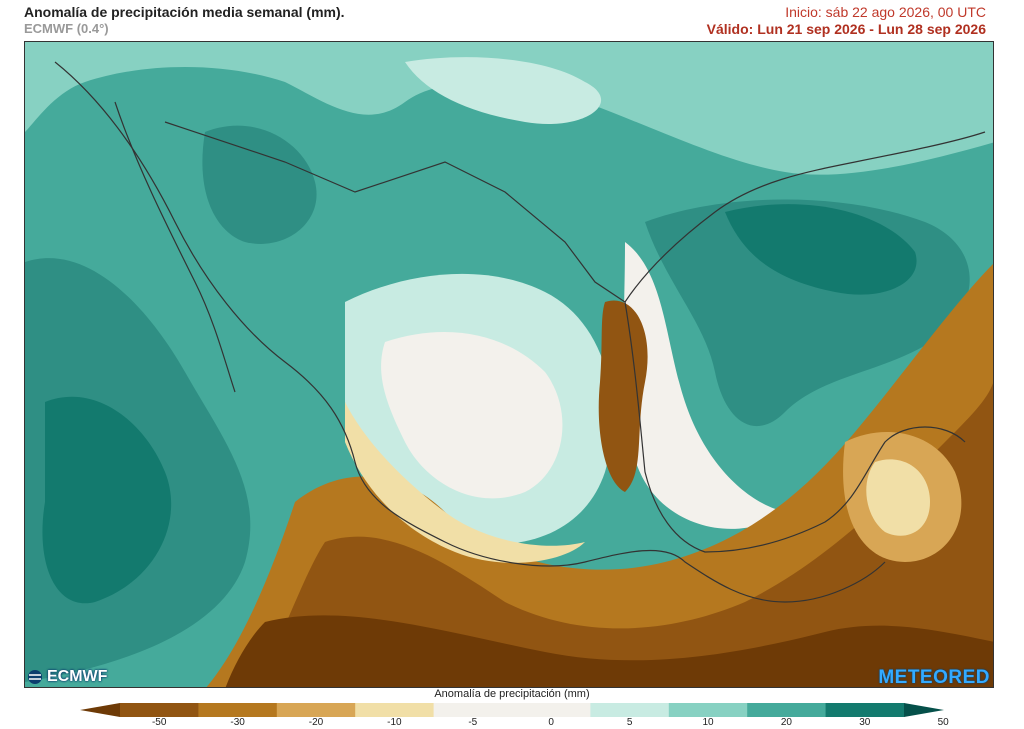 This screenshot has width=1024, height=729. Describe the element at coordinates (237, 722) in the screenshot. I see `colorbar-tick-label: -30` at that location.